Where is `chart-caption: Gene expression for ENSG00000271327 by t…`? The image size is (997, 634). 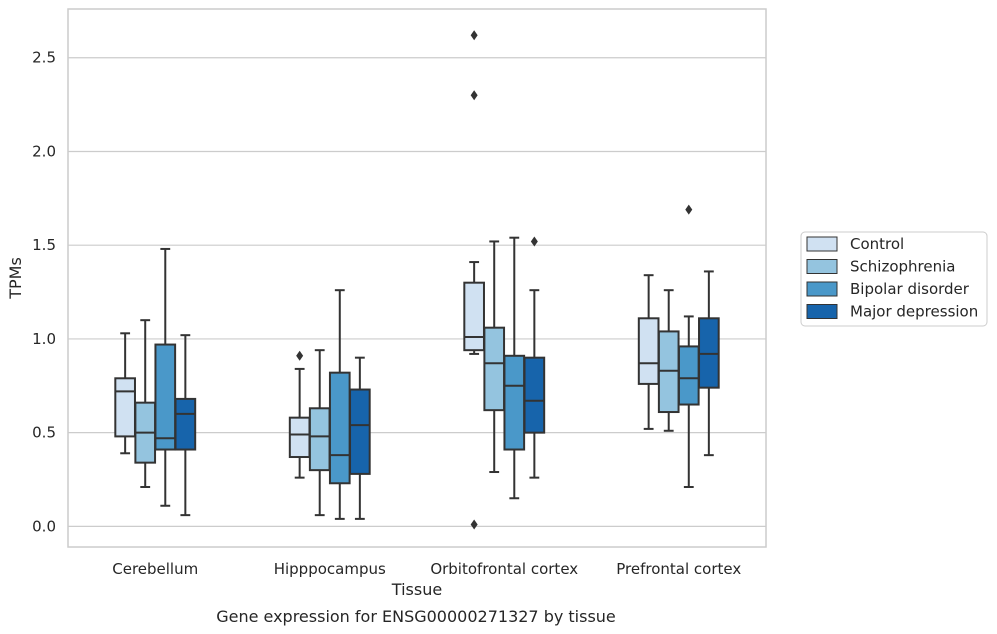
chart-caption: Gene expression for ENSG00000271327 by t… is located at coordinates (416, 616).